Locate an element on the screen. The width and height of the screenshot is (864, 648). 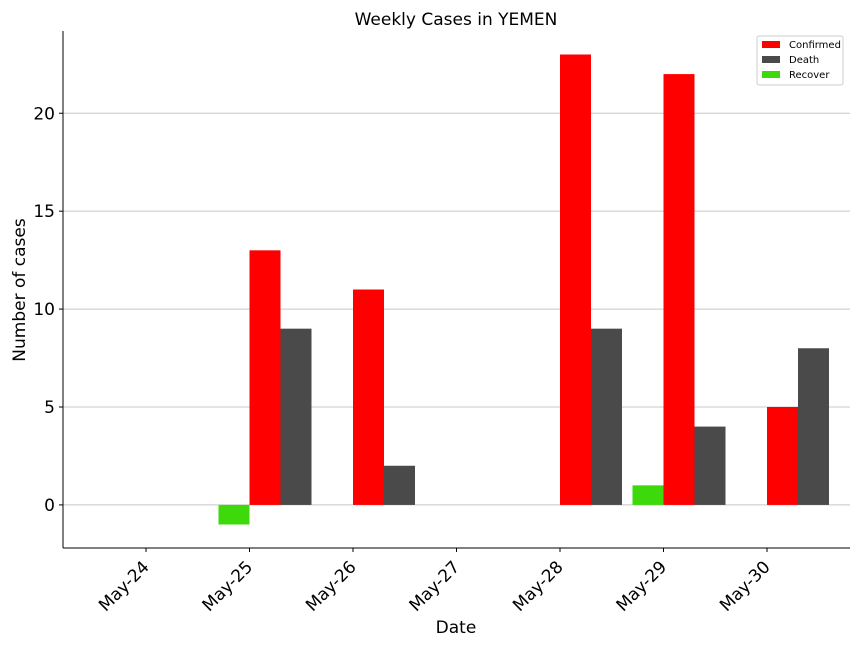
chart-title: Weekly Cases in YEMEN is located at coordinates (456, 20).